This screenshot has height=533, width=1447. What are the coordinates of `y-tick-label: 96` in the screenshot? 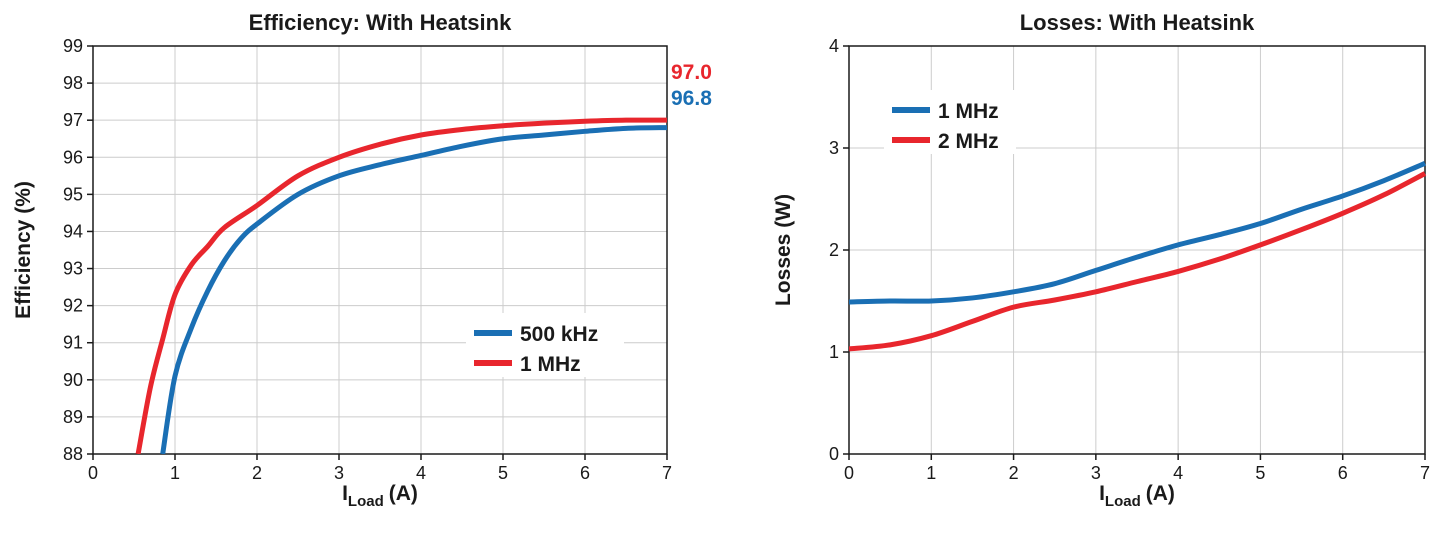 It's located at (73, 157).